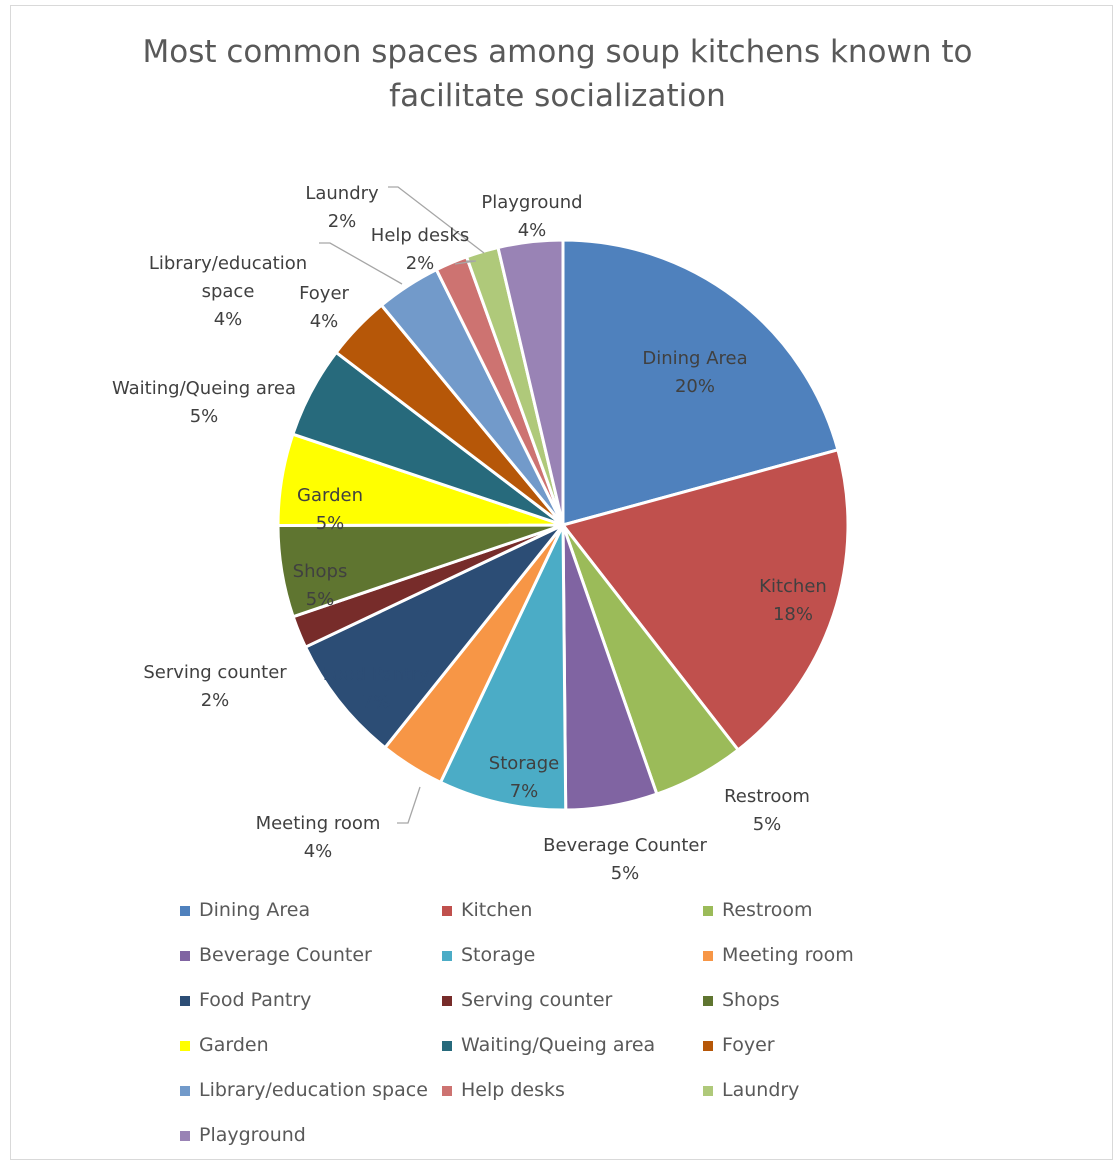 The height and width of the screenshot is (1162, 1115). Describe the element at coordinates (705, 600) in the screenshot. I see `pie-slice-kitchen` at that location.